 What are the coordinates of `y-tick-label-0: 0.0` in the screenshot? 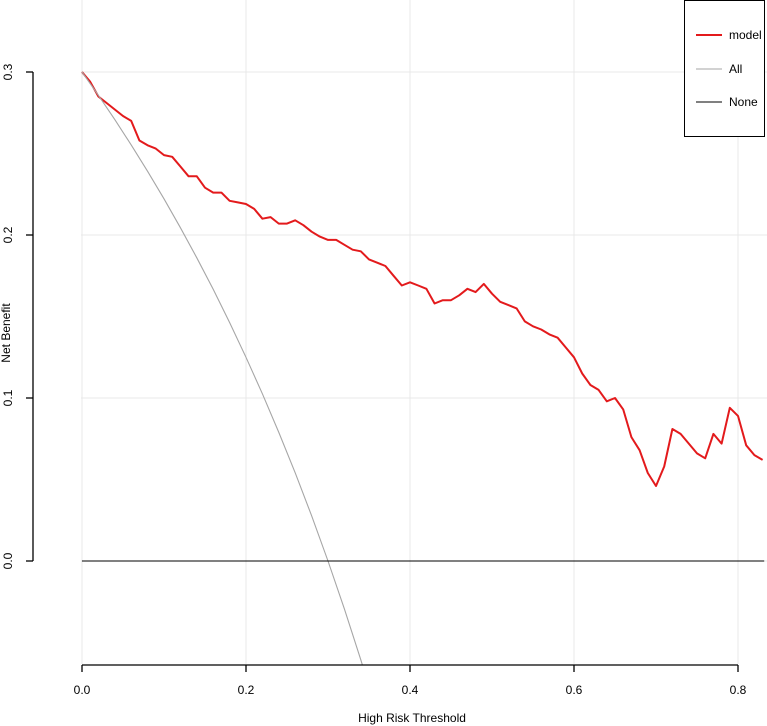 It's located at (8, 560).